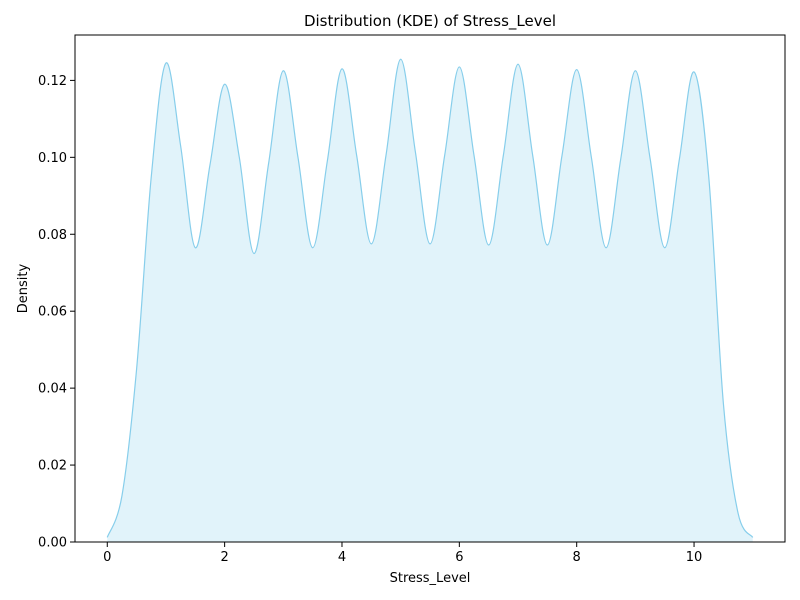 The width and height of the screenshot is (800, 600). I want to click on x-tick-label: 10, so click(694, 557).